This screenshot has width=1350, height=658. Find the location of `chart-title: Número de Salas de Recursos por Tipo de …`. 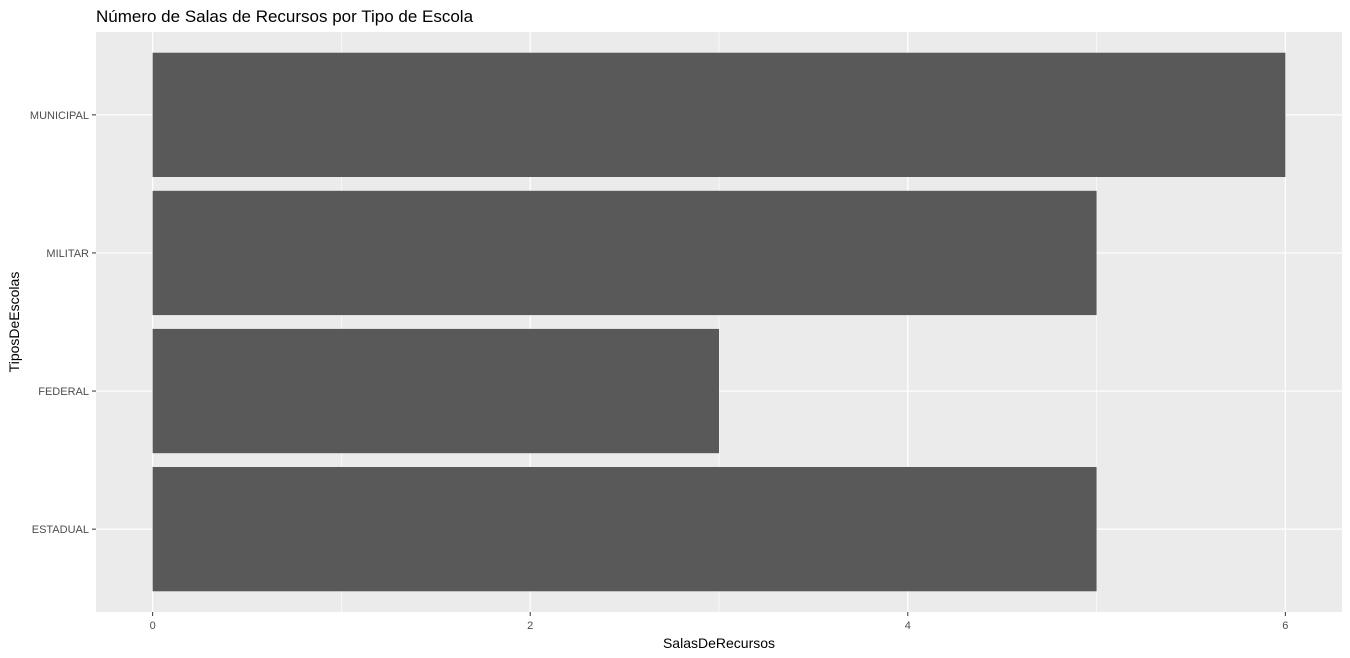

chart-title: Número de Salas de Recursos por Tipo de … is located at coordinates (285, 16).